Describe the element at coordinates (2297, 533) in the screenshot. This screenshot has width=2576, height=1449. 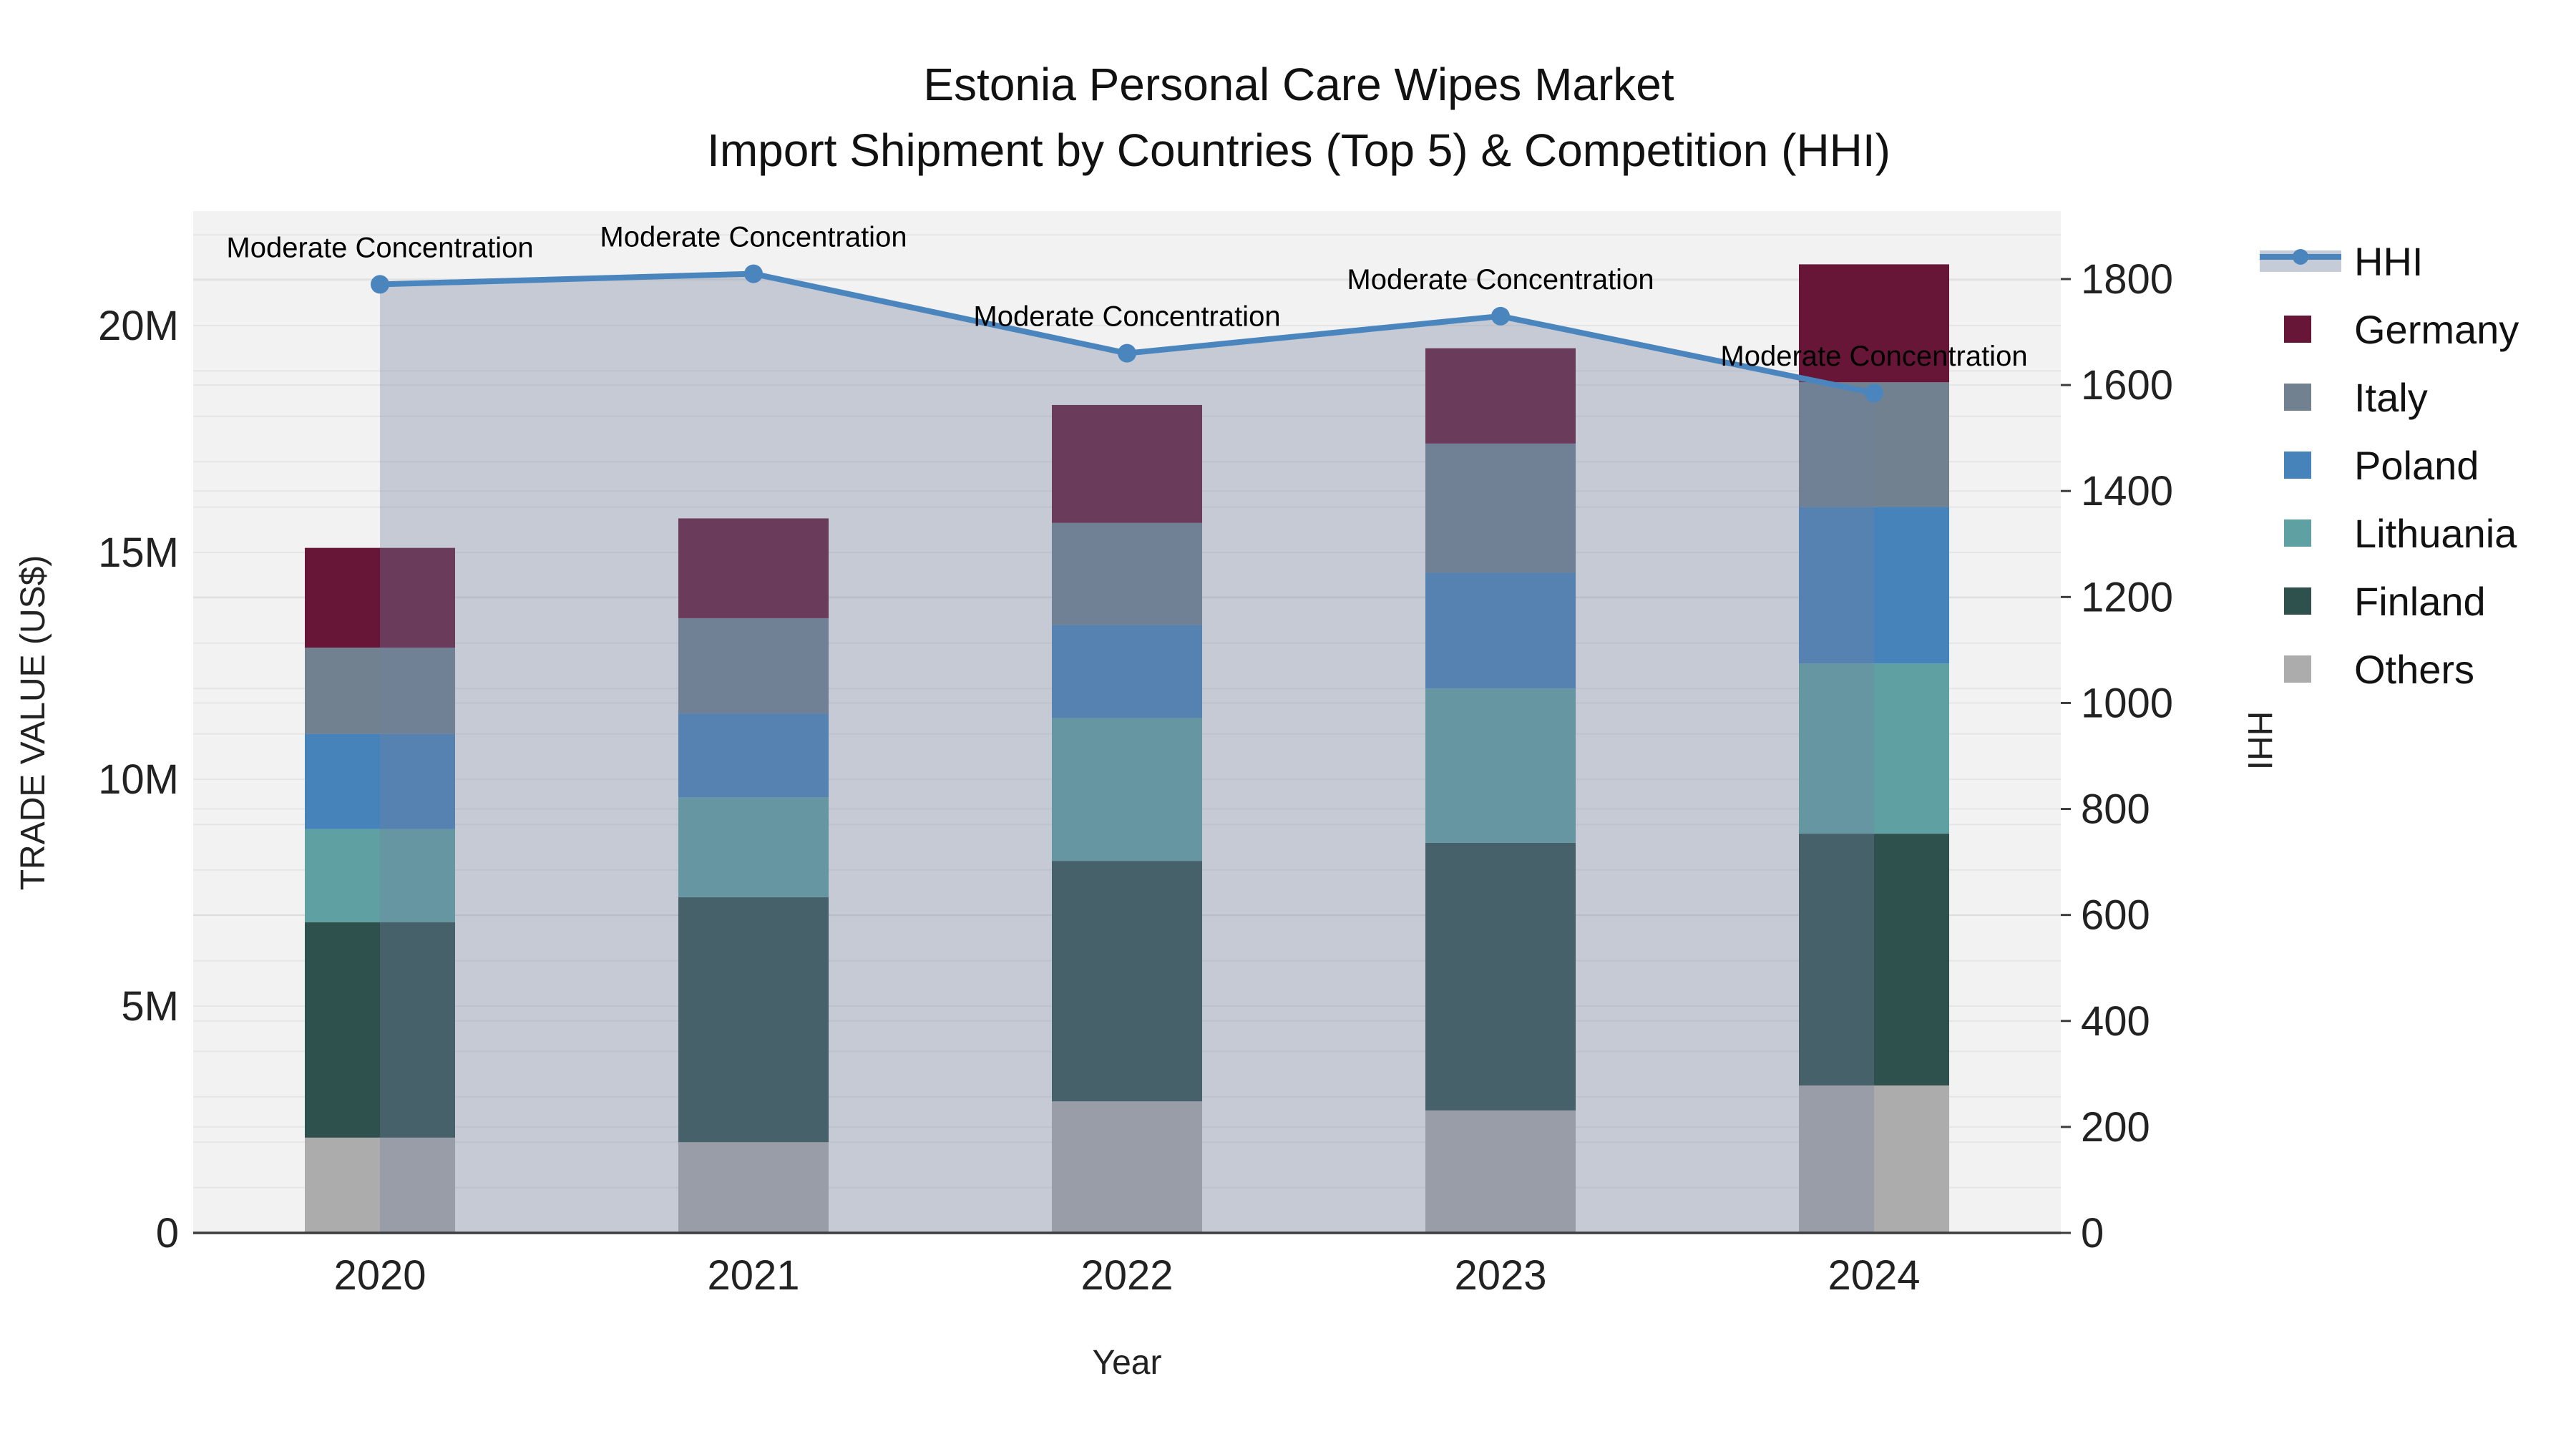
I see `legend-swatch-lithuania` at that location.